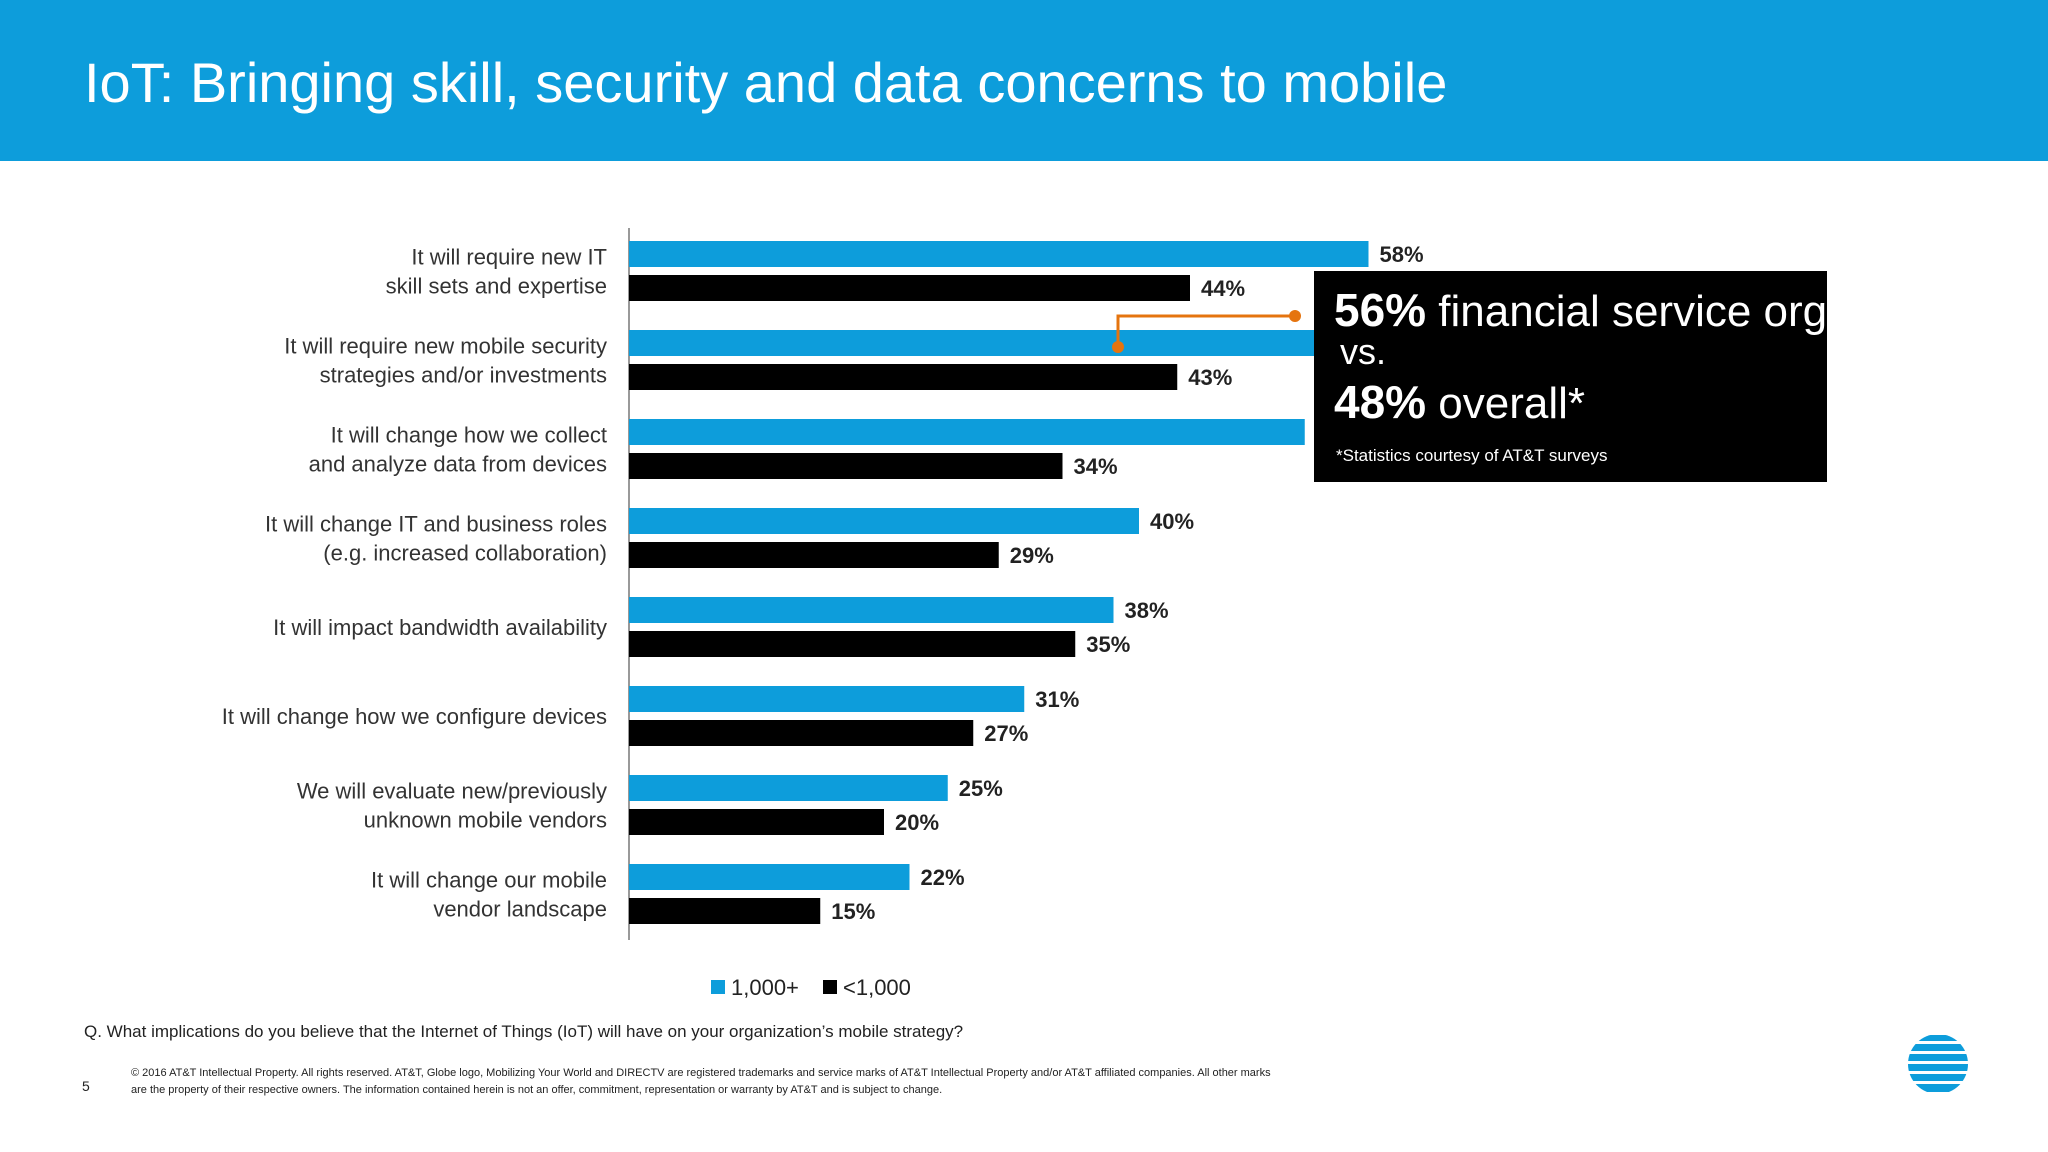  I want to click on att-globe-logo, so click(1938, 1064).